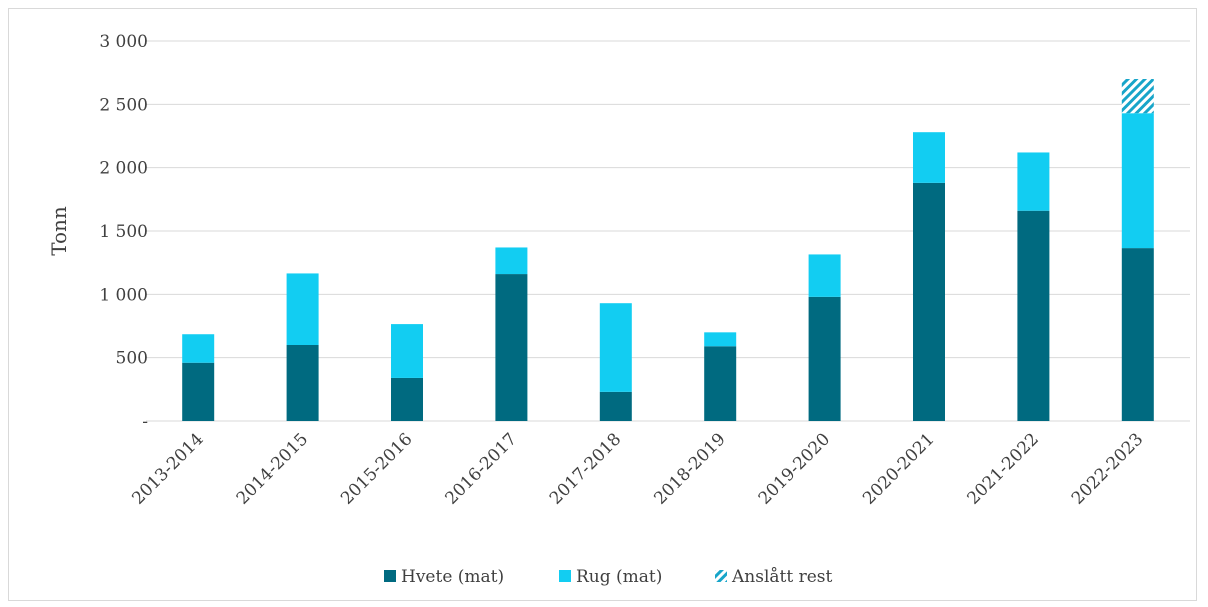 The height and width of the screenshot is (607, 1208). What do you see at coordinates (1107, 468) in the screenshot?
I see `x-tick-label: 2022-2023` at bounding box center [1107, 468].